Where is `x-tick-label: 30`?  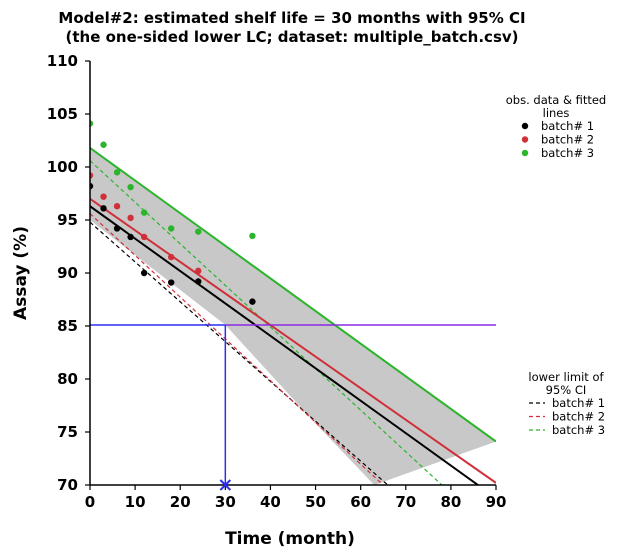
x-tick-label: 30 is located at coordinates (225, 502).